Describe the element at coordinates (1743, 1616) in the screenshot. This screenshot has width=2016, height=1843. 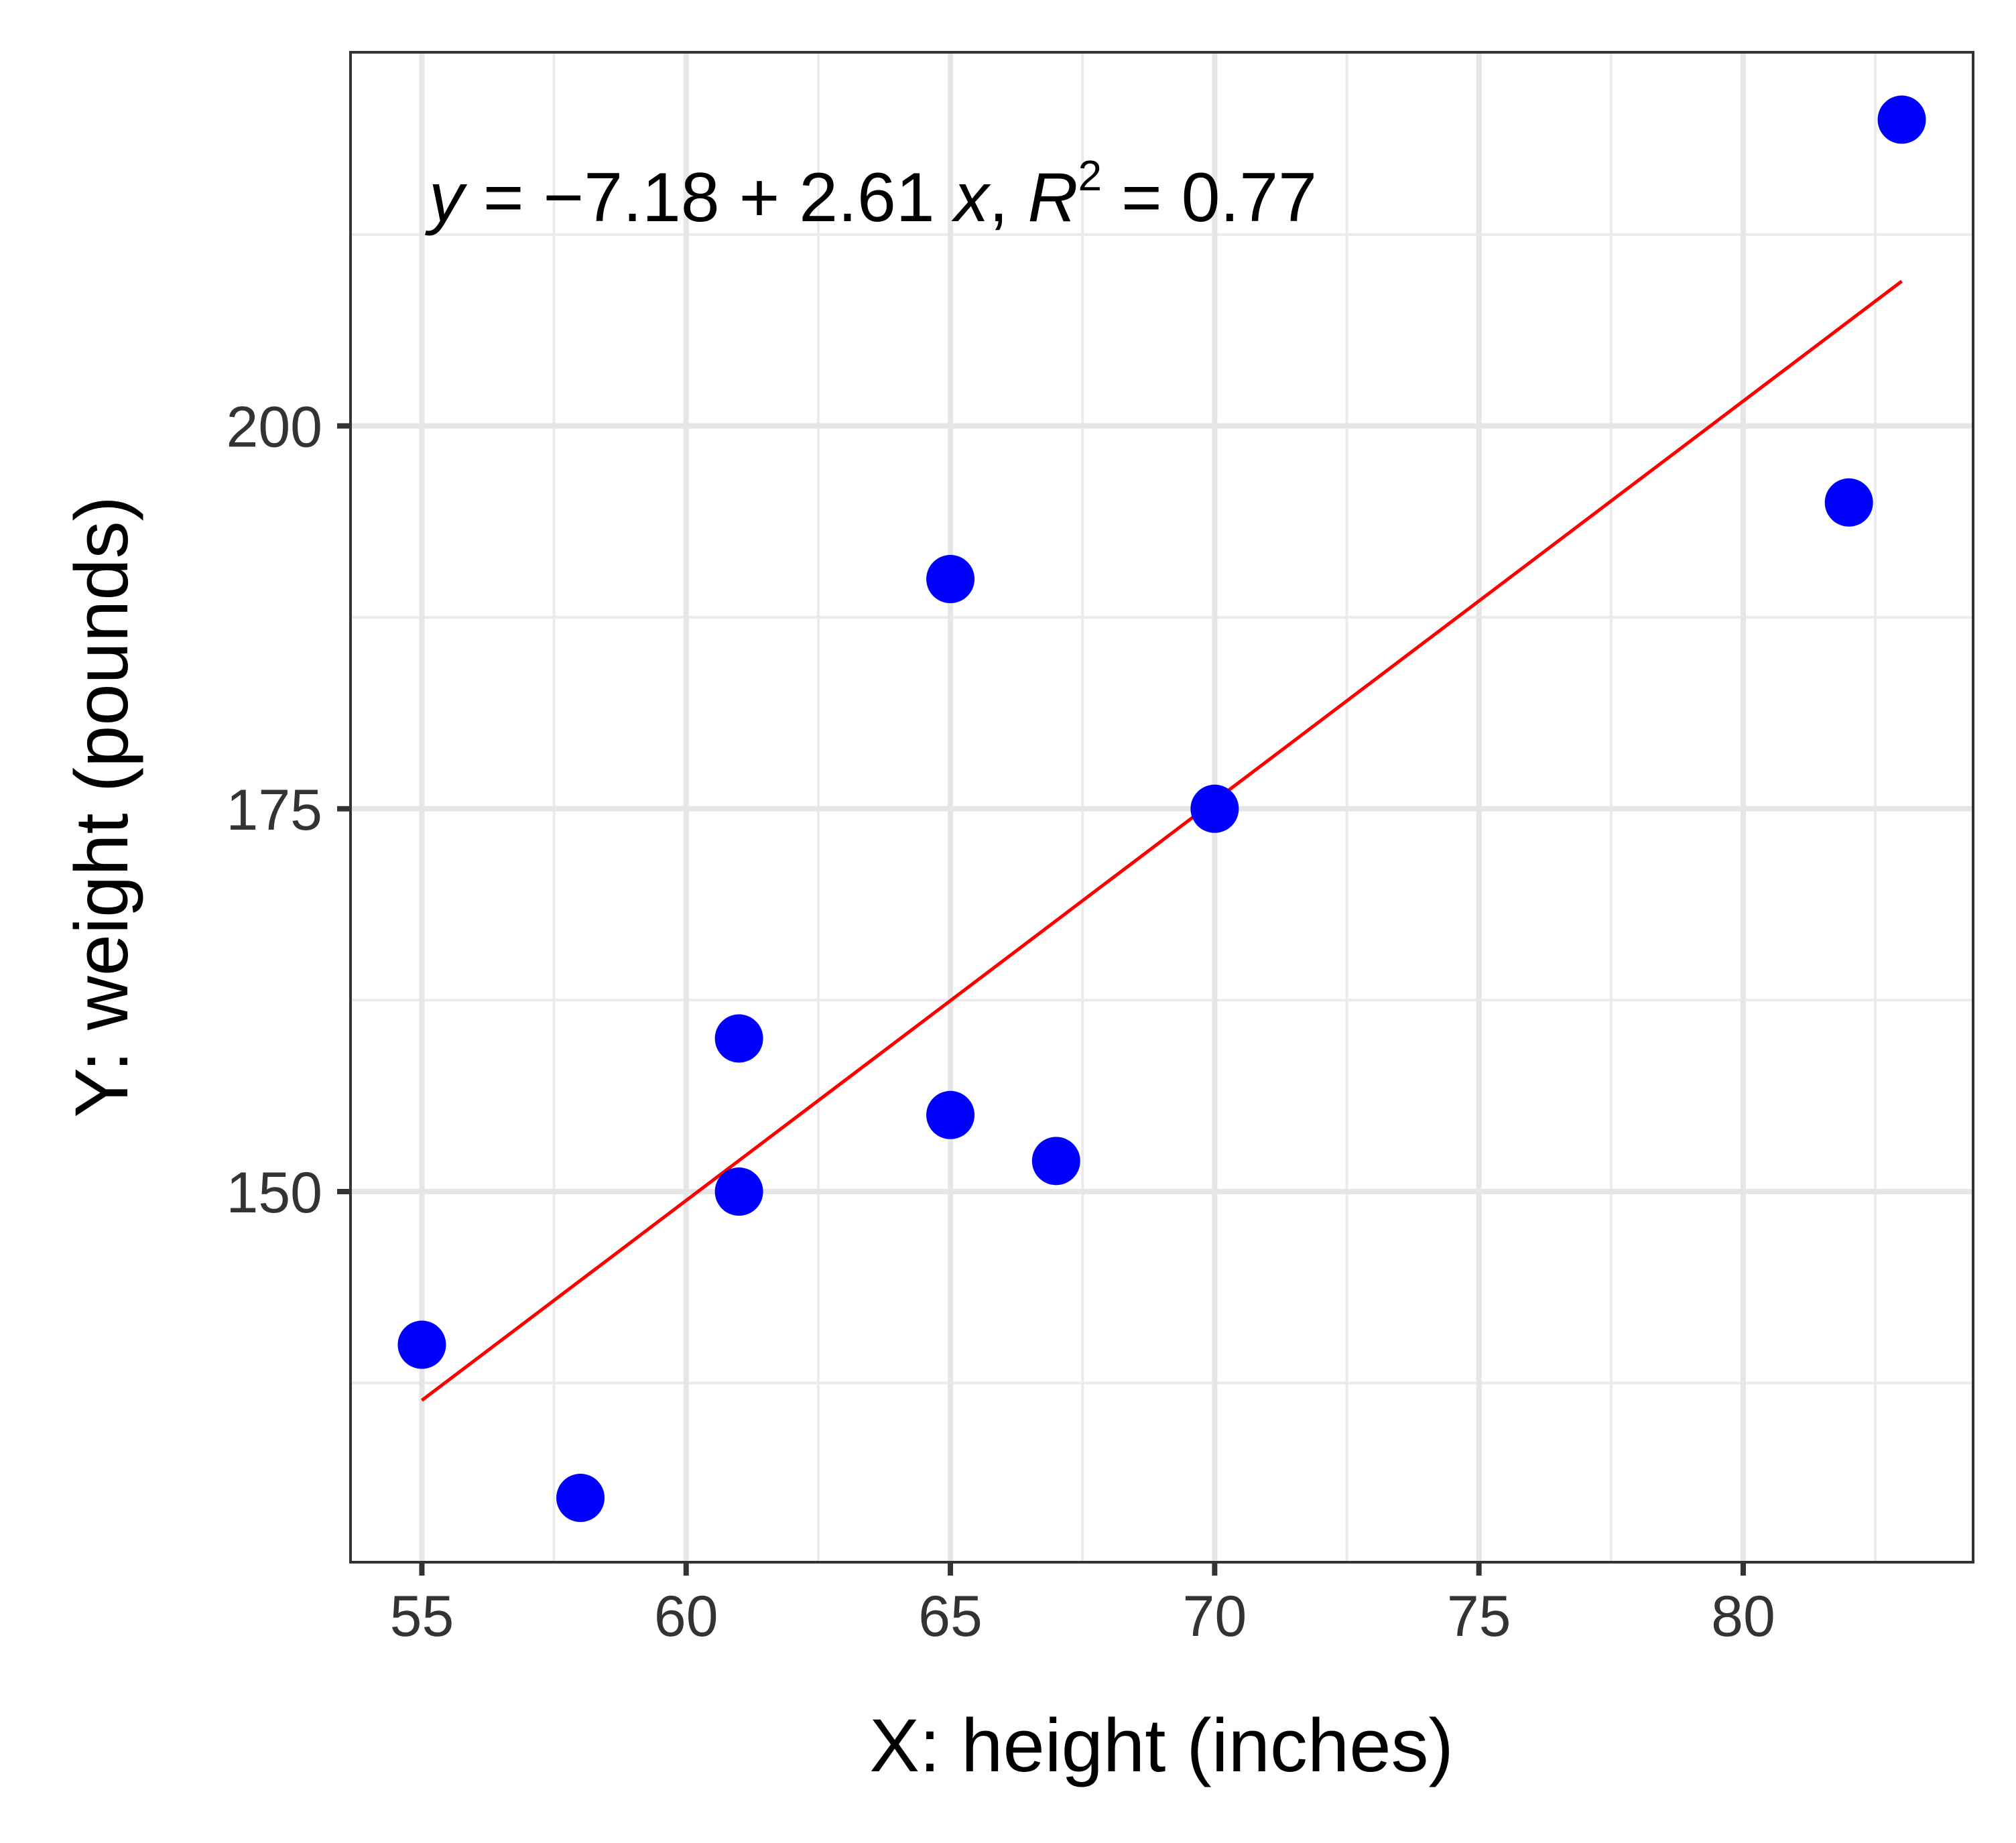
I see `x-tick-label: 80` at that location.